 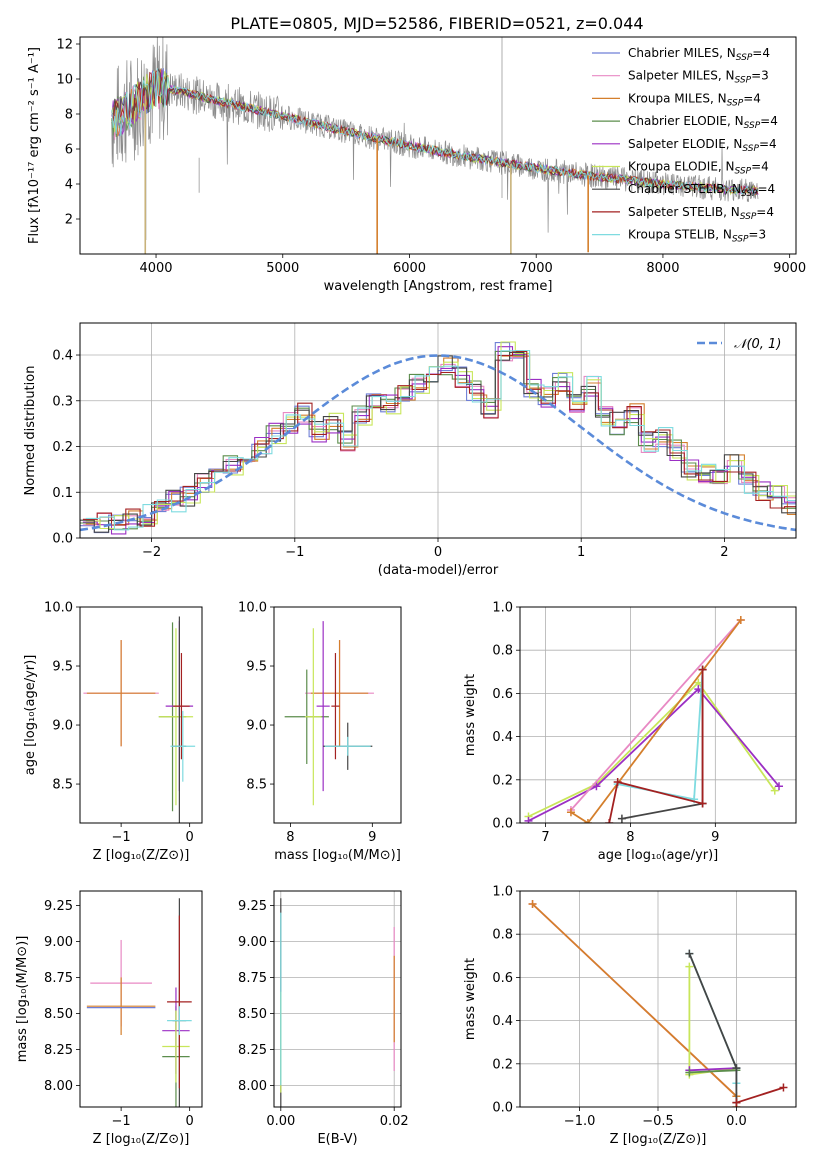 I want to click on plot-area-weight_vs_Z, so click(x=658, y=1003).